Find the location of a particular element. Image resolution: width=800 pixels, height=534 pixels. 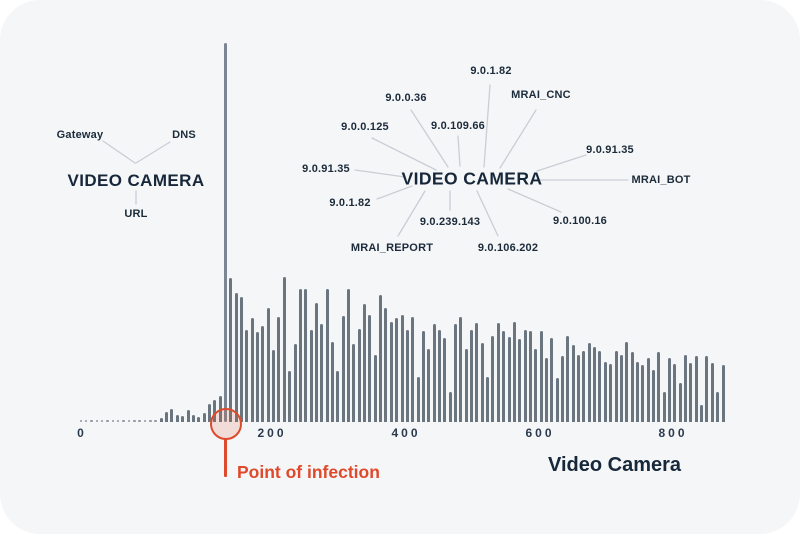

node-label: 9.0.109.66 is located at coordinates (458, 126).